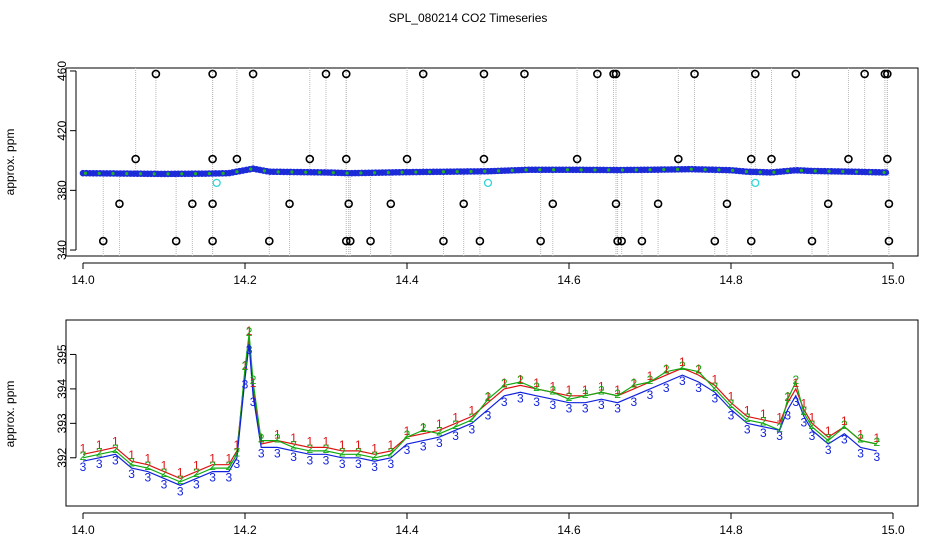 This screenshot has width=936, height=540. Describe the element at coordinates (488, 274) in the screenshot. I see `top-x-axis: 14.0 14.2 14.4 14.6 14.8 15.0` at that location.